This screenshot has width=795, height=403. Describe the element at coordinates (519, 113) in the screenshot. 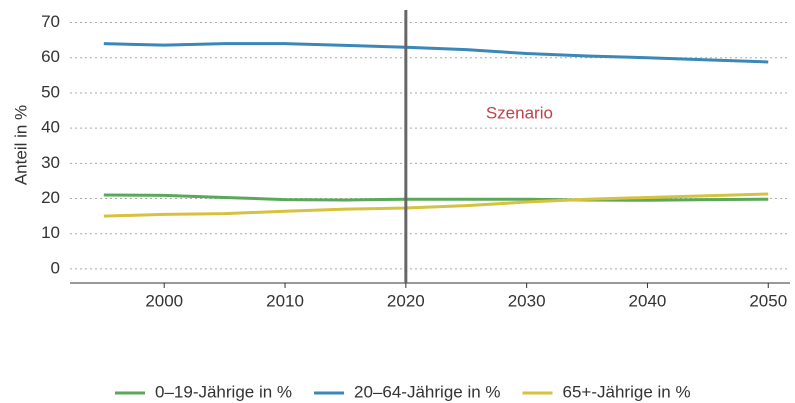

I see `annotation: Szenario` at that location.